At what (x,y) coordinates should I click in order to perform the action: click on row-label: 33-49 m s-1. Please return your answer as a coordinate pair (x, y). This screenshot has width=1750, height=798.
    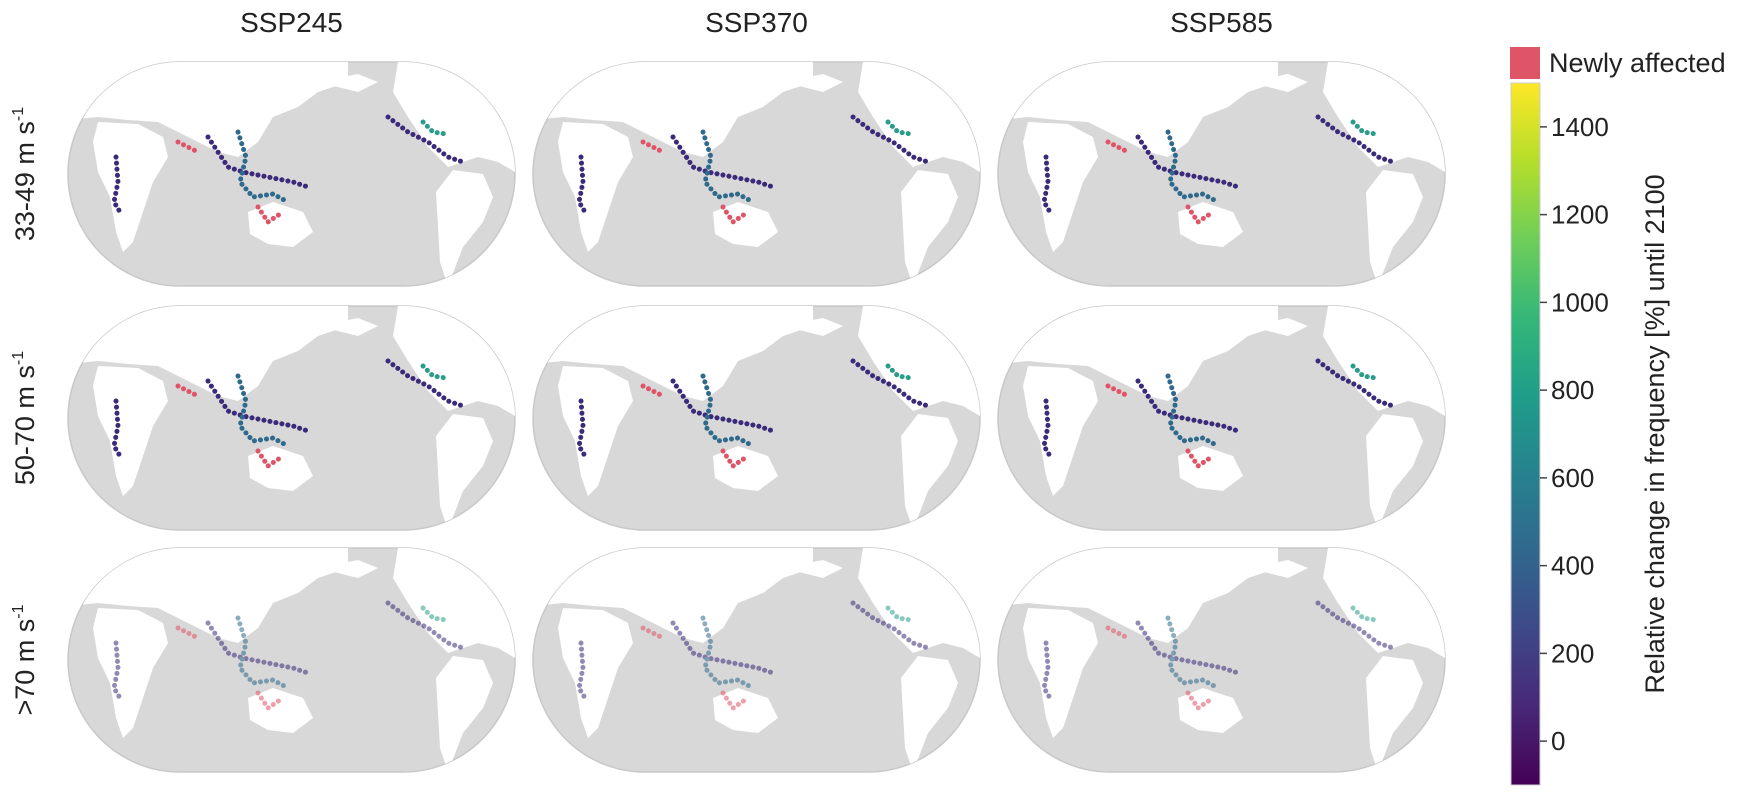
    Looking at the image, I should click on (25, 174).